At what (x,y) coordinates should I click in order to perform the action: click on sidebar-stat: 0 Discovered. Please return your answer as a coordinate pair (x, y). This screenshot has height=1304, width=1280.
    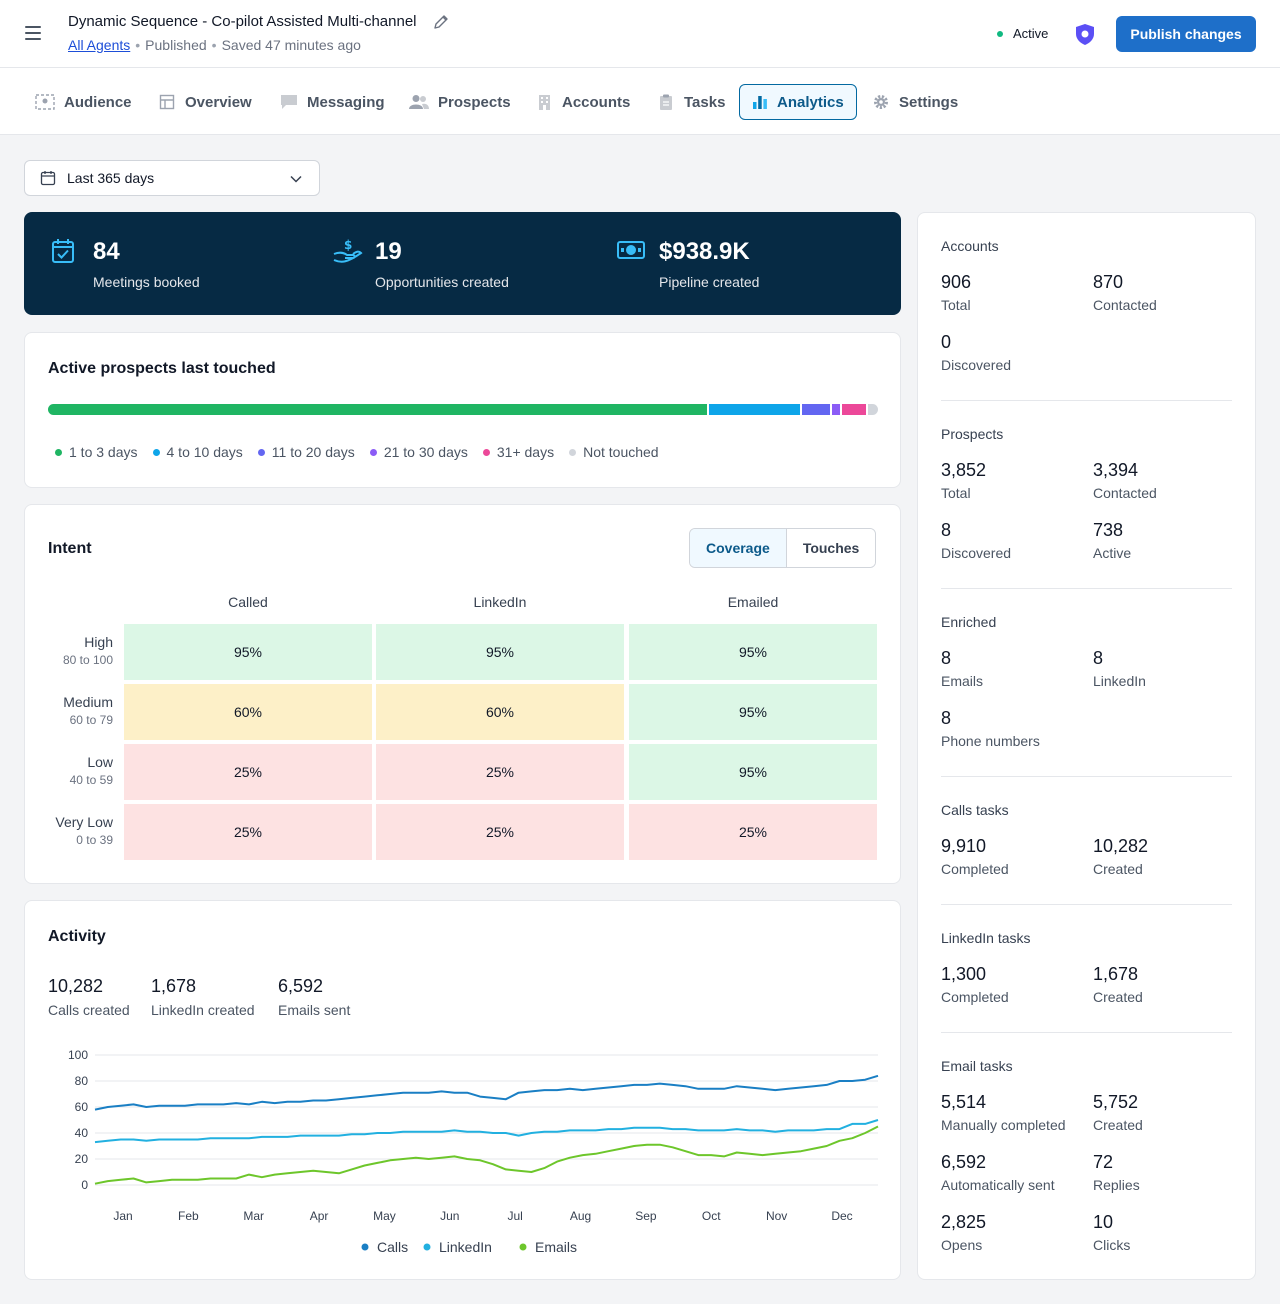
    Looking at the image, I should click on (976, 352).